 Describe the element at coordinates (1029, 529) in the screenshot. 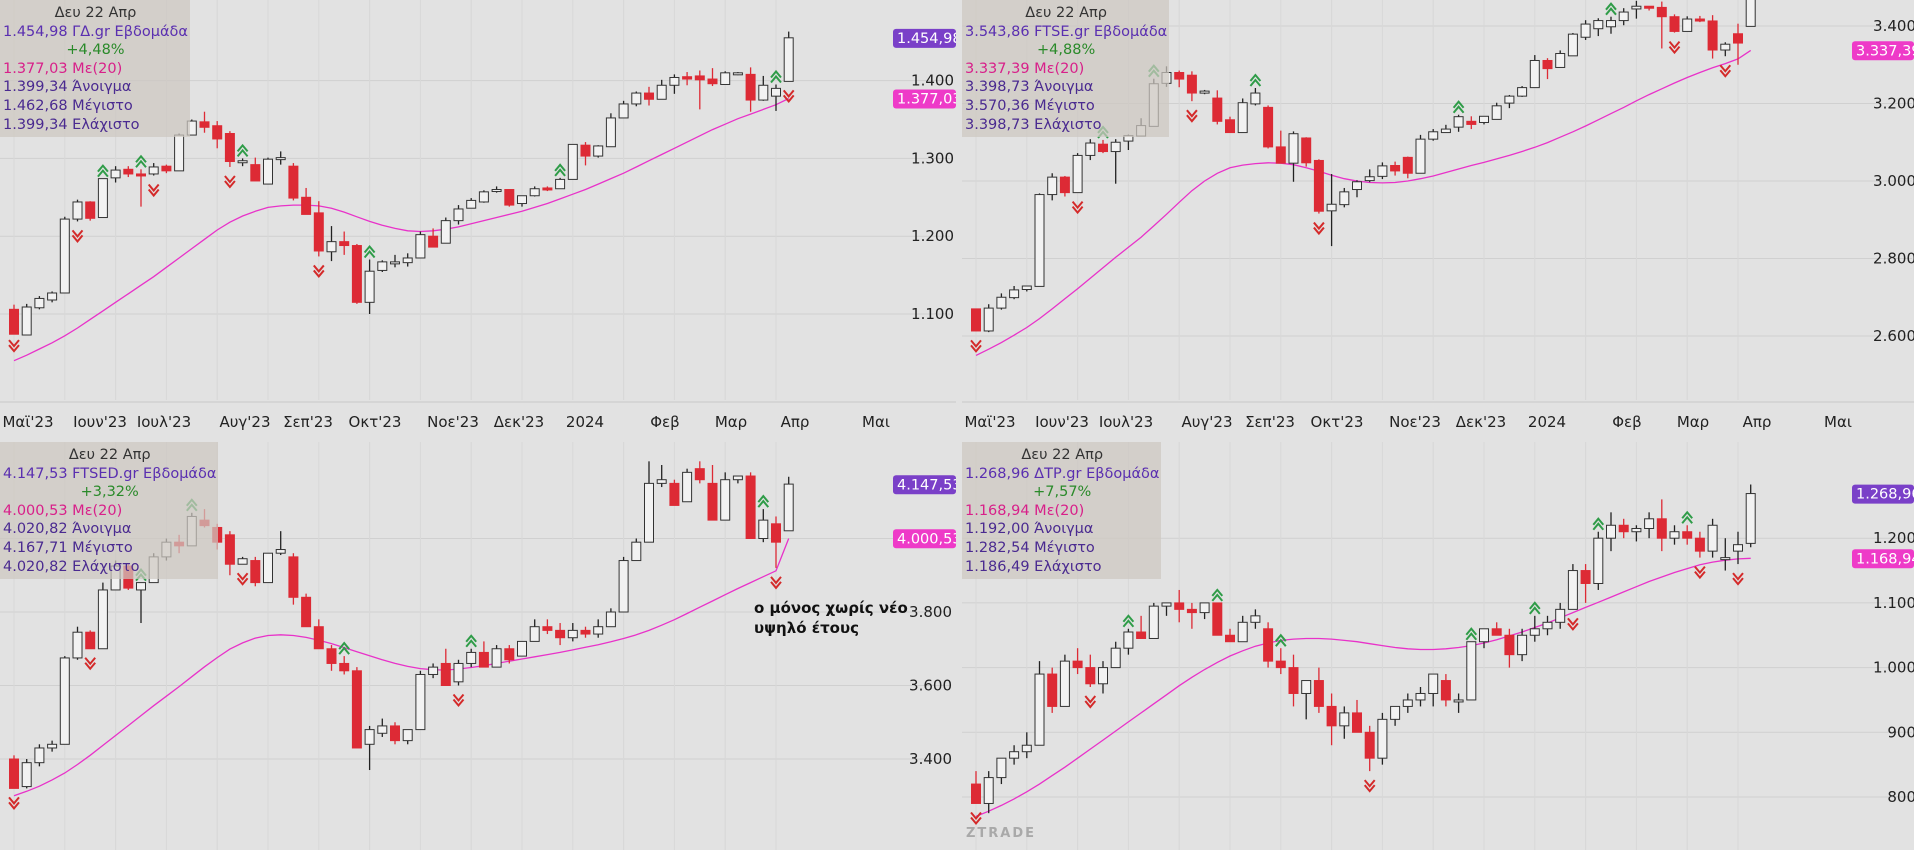

I see `legend-open: 1.192,00 Άνοιγμα` at that location.